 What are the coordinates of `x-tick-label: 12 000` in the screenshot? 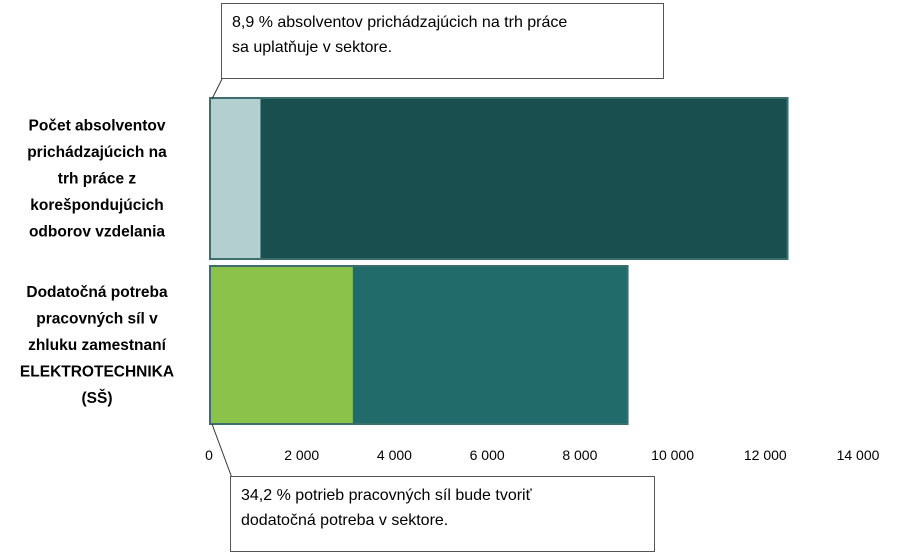 It's located at (765, 455).